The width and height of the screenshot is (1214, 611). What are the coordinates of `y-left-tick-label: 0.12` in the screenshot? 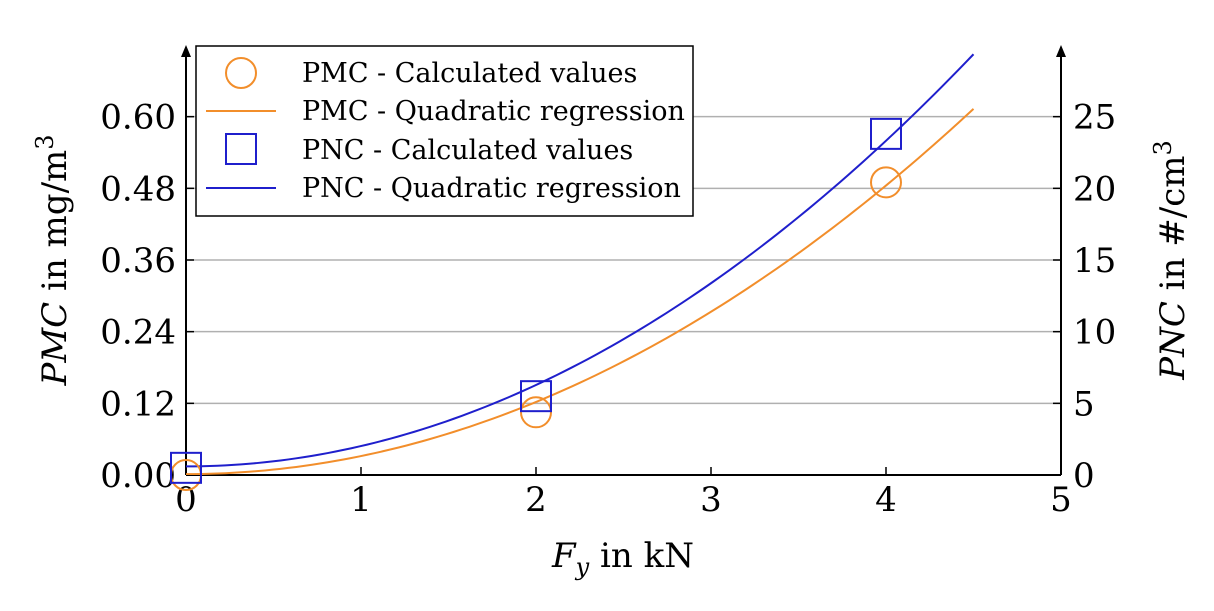 It's located at (138, 404).